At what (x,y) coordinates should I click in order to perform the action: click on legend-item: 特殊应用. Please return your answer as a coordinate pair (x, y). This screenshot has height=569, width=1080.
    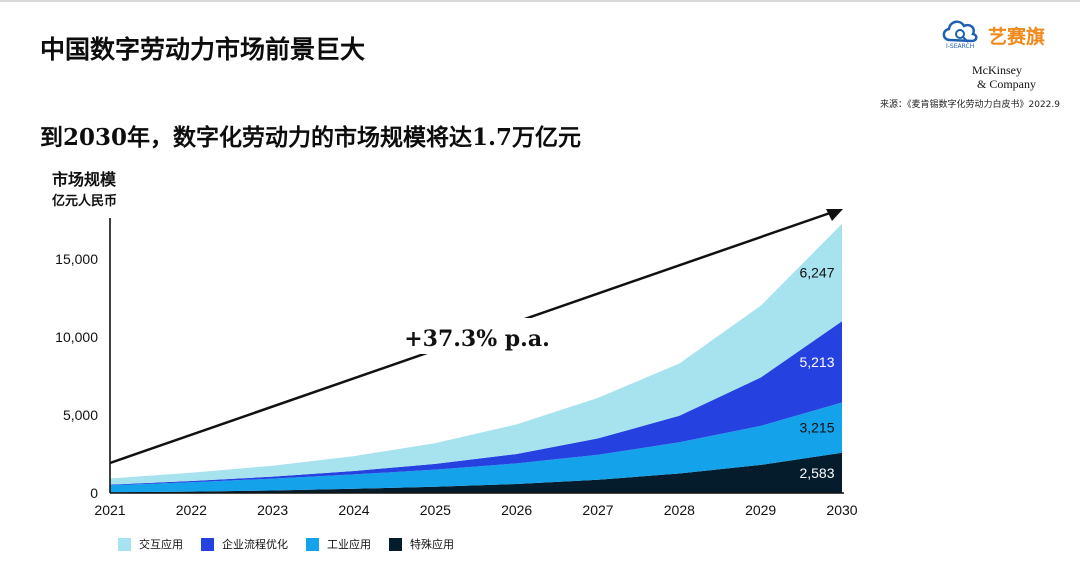
    Looking at the image, I should click on (421, 544).